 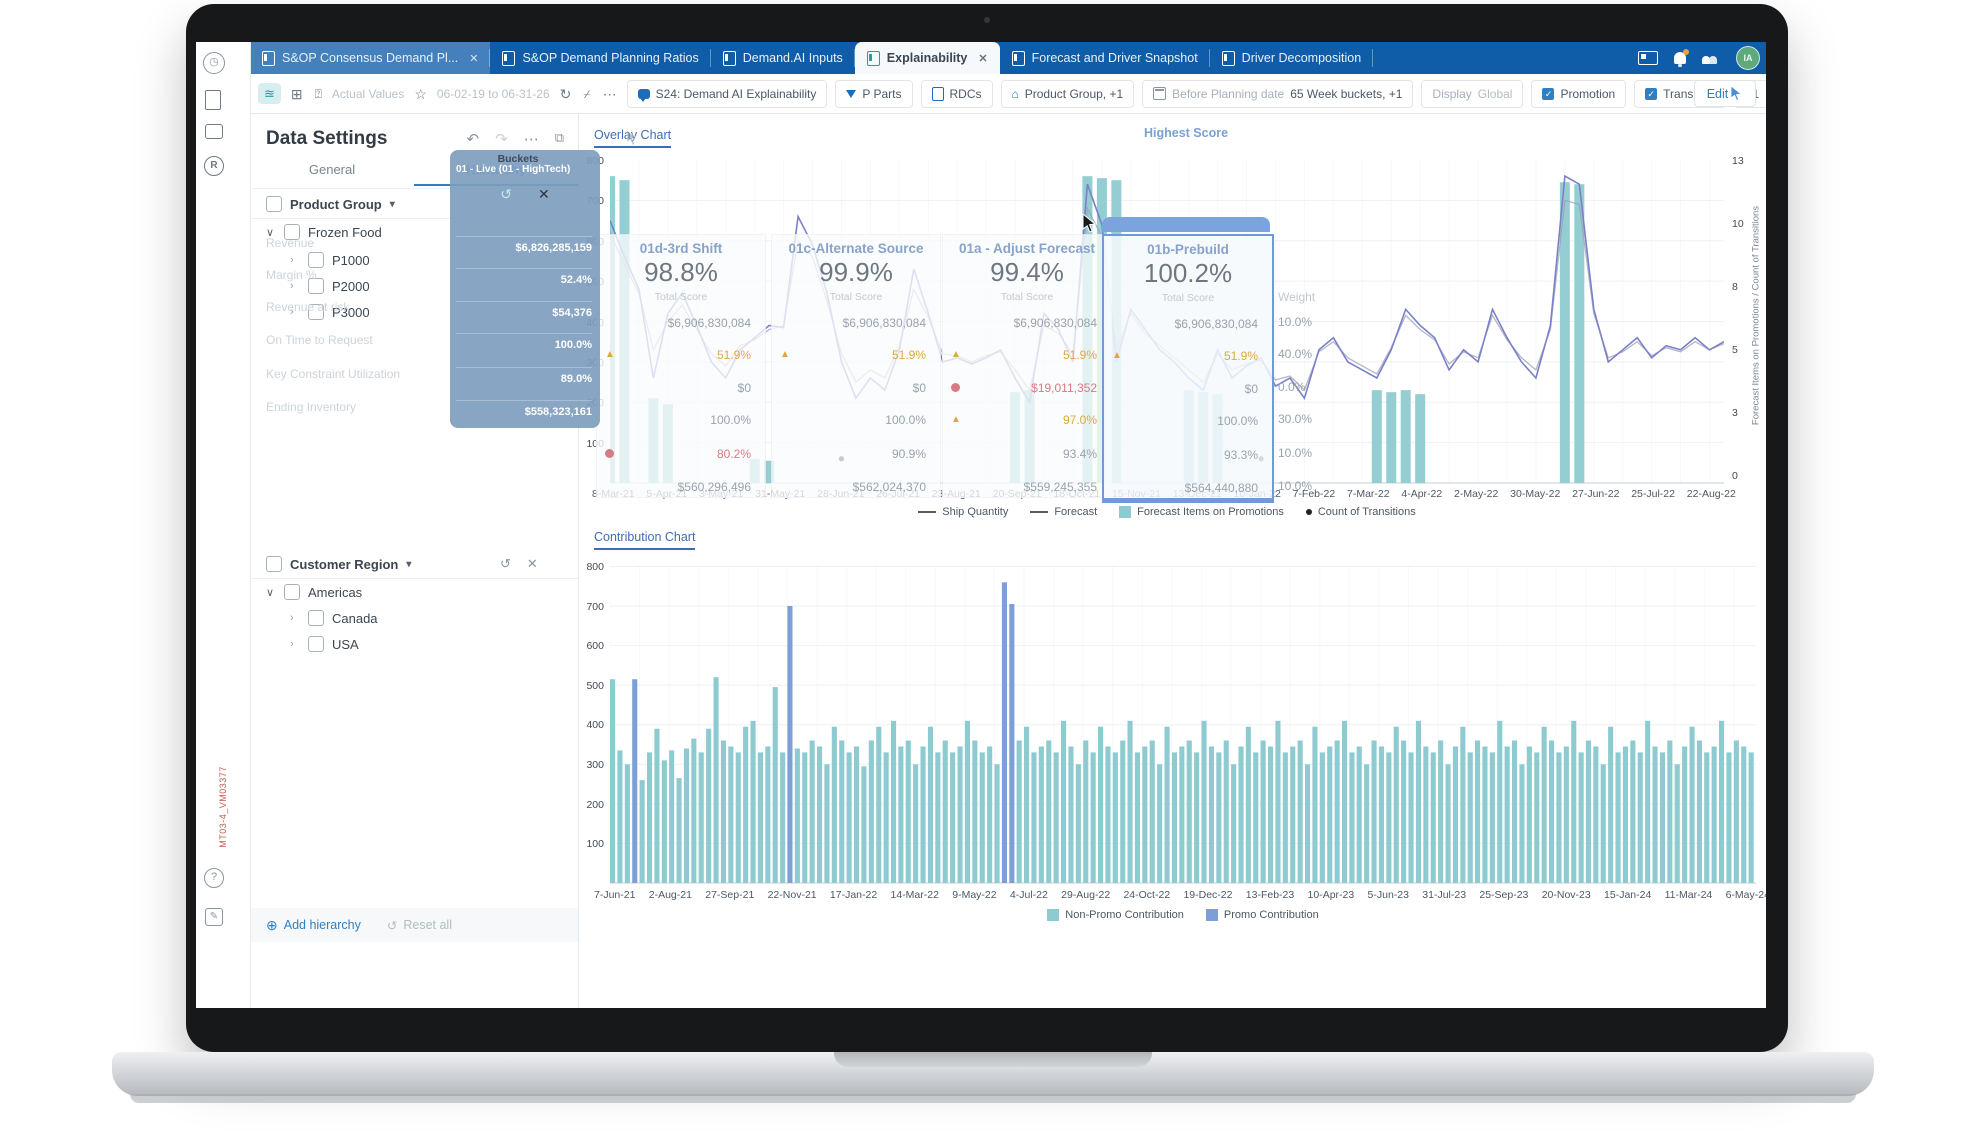 What do you see at coordinates (1748, 58) in the screenshot?
I see `avatar: IA` at bounding box center [1748, 58].